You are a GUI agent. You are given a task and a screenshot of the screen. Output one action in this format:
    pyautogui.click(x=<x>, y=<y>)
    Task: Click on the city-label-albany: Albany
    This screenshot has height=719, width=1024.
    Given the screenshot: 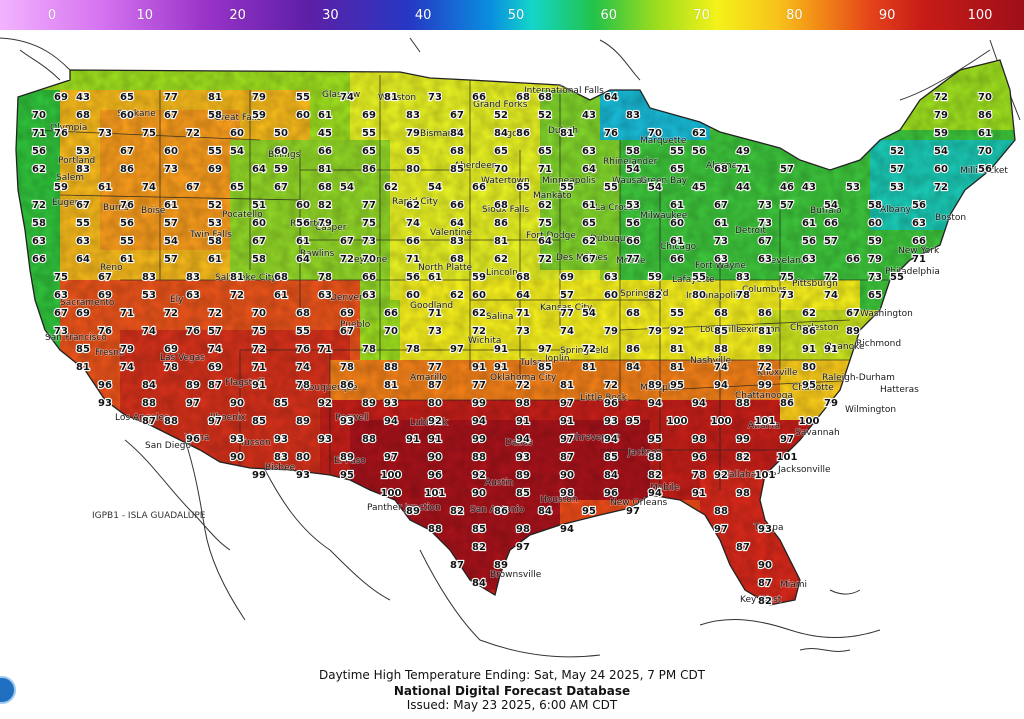 What is the action you would take?
    pyautogui.click(x=896, y=210)
    